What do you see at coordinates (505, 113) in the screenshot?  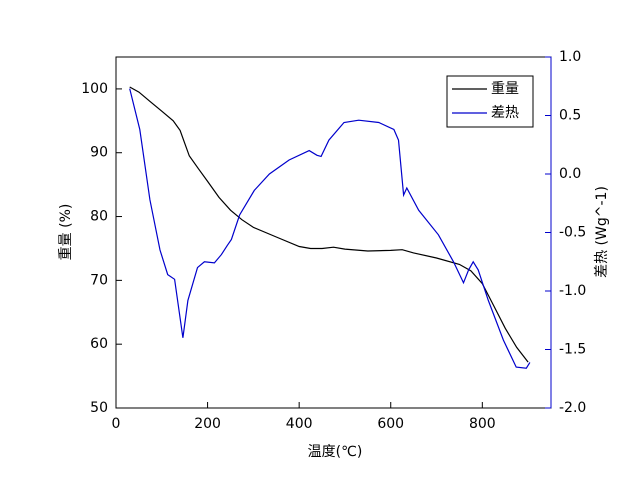 I see `legend-label: 差热` at bounding box center [505, 113].